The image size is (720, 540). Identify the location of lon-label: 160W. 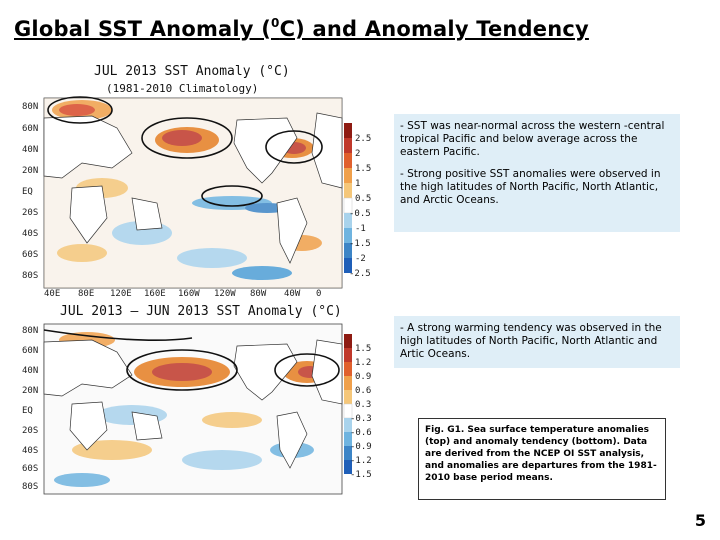
(189, 294).